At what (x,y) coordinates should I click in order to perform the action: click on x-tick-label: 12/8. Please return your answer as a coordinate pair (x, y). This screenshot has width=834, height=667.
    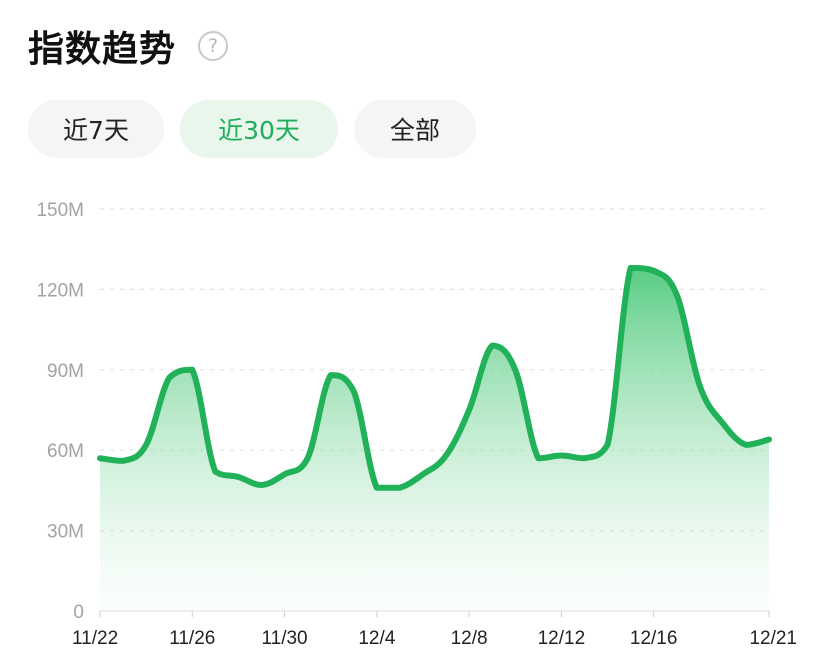
    Looking at the image, I should click on (469, 638).